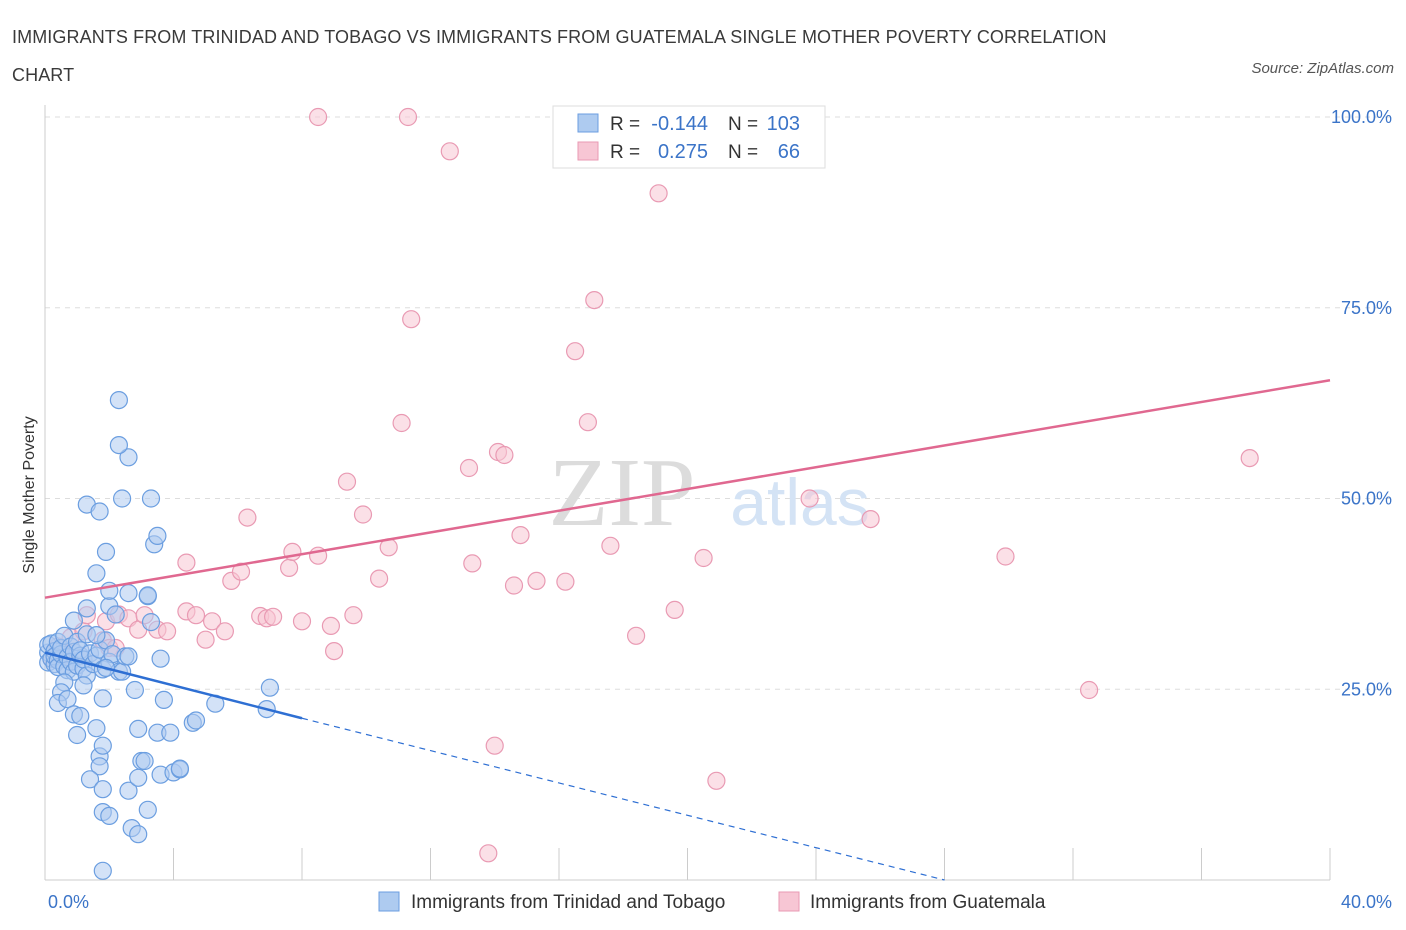  What do you see at coordinates (173, 685) in the screenshot?
I see `trend-line-trinidad` at bounding box center [173, 685].